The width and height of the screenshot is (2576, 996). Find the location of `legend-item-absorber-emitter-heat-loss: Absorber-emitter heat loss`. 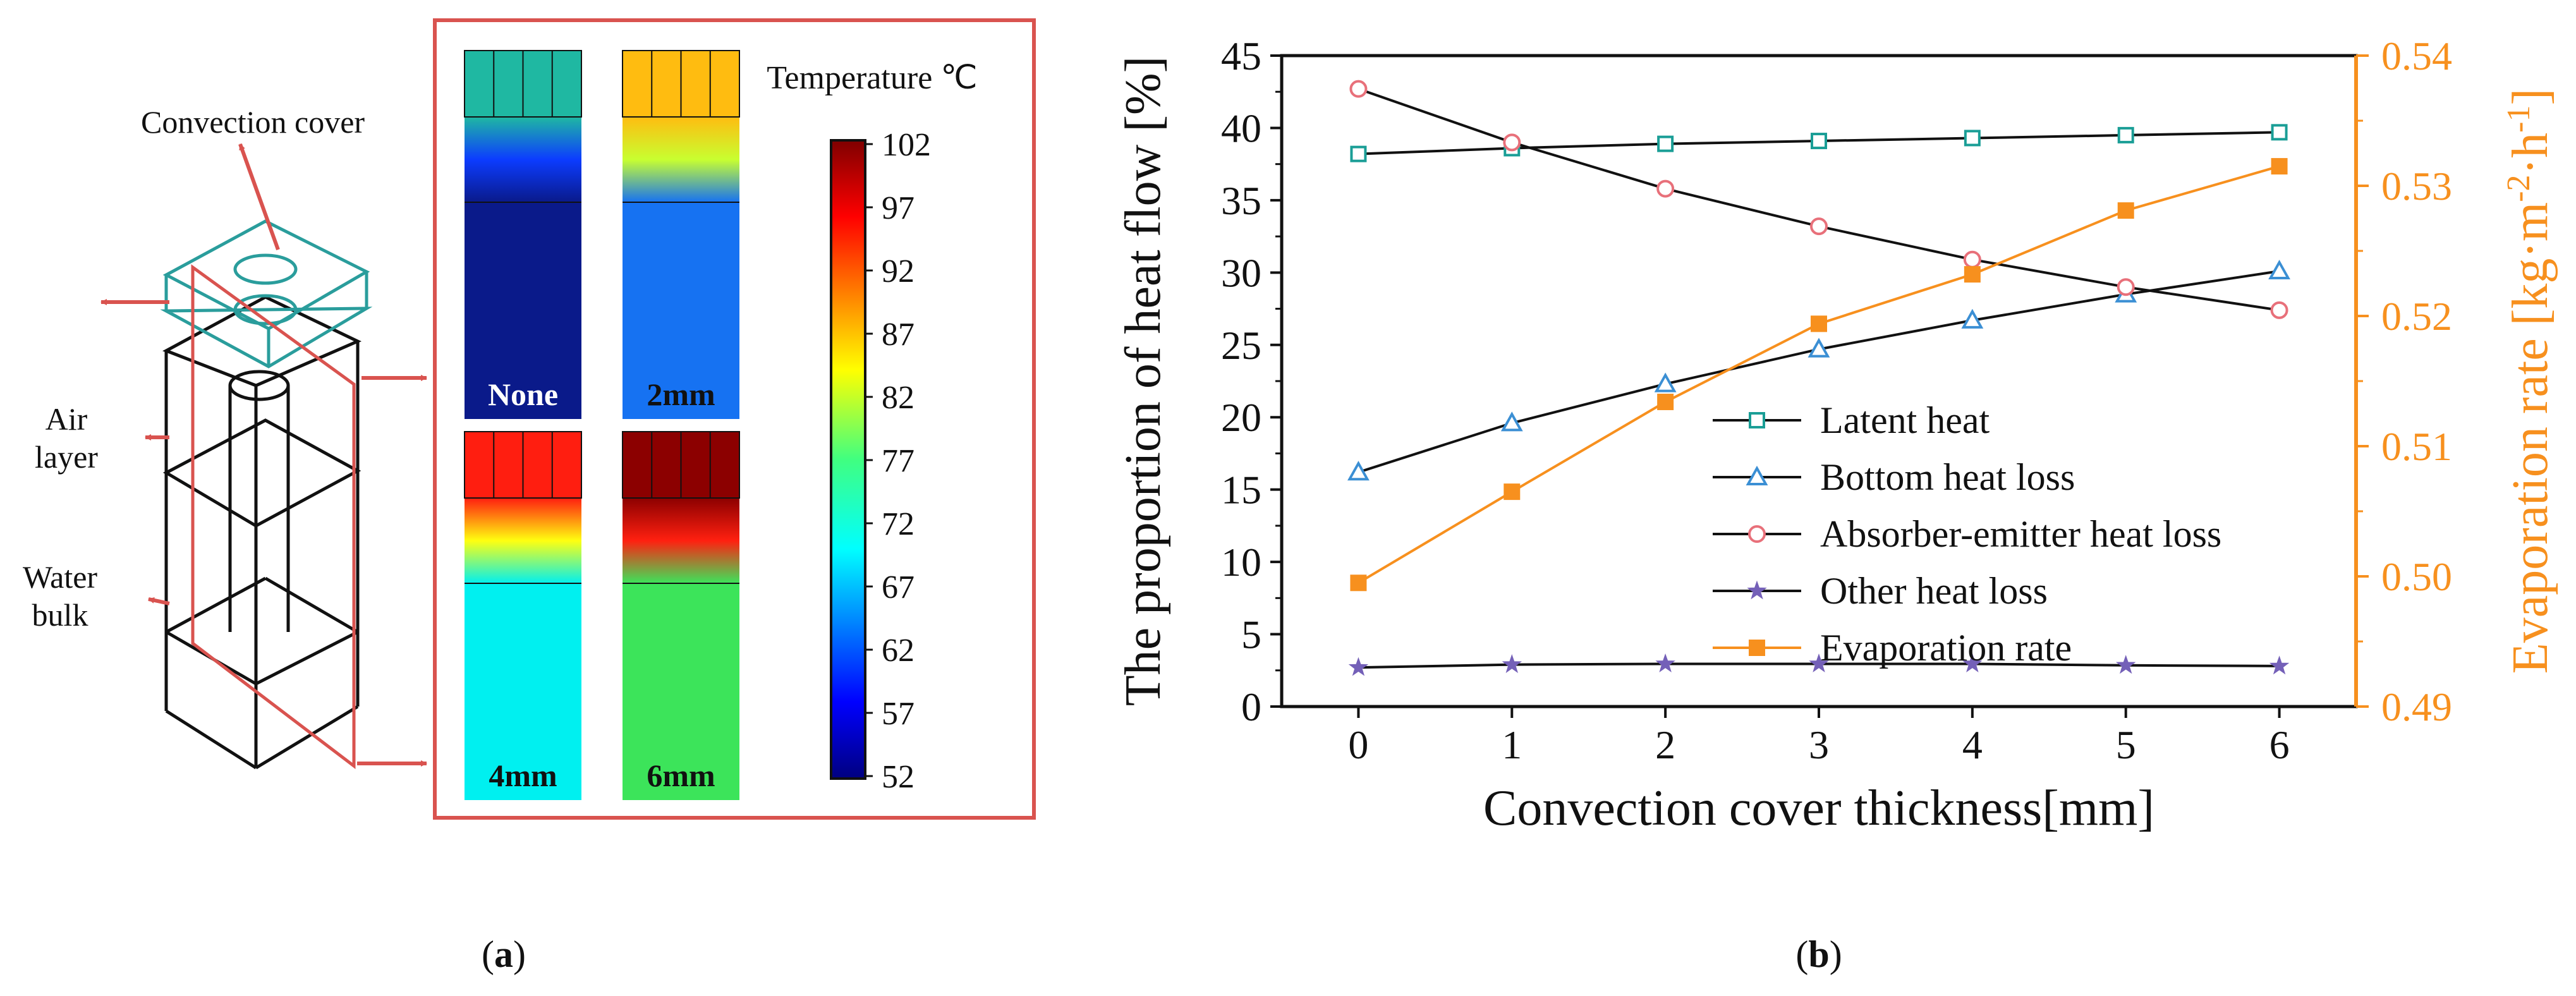

legend-item-absorber-emitter-heat-loss: Absorber-emitter heat loss is located at coordinates (1967, 534).